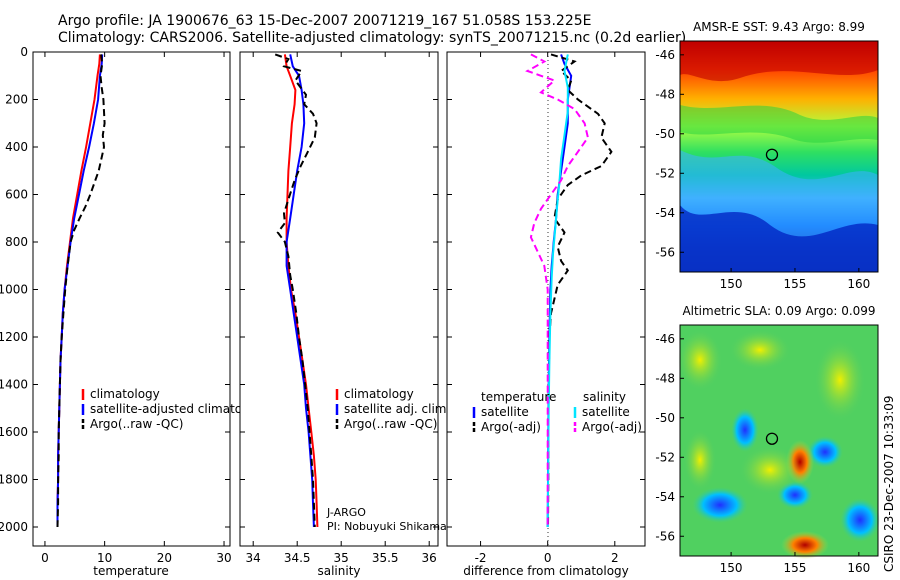 This screenshot has height=580, width=900. What do you see at coordinates (253, 558) in the screenshot?
I see `salinity-xtick-label: 34` at bounding box center [253, 558].